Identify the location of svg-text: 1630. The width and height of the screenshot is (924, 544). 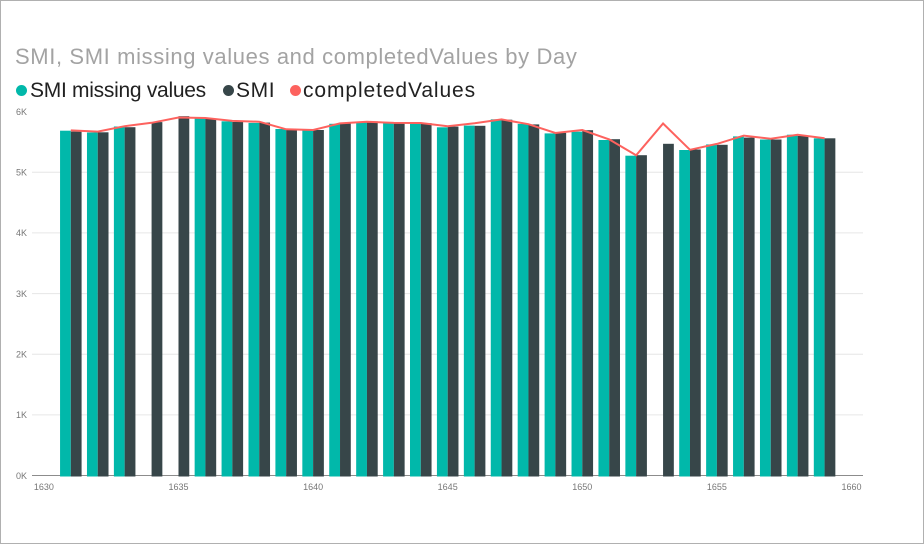
(44, 487).